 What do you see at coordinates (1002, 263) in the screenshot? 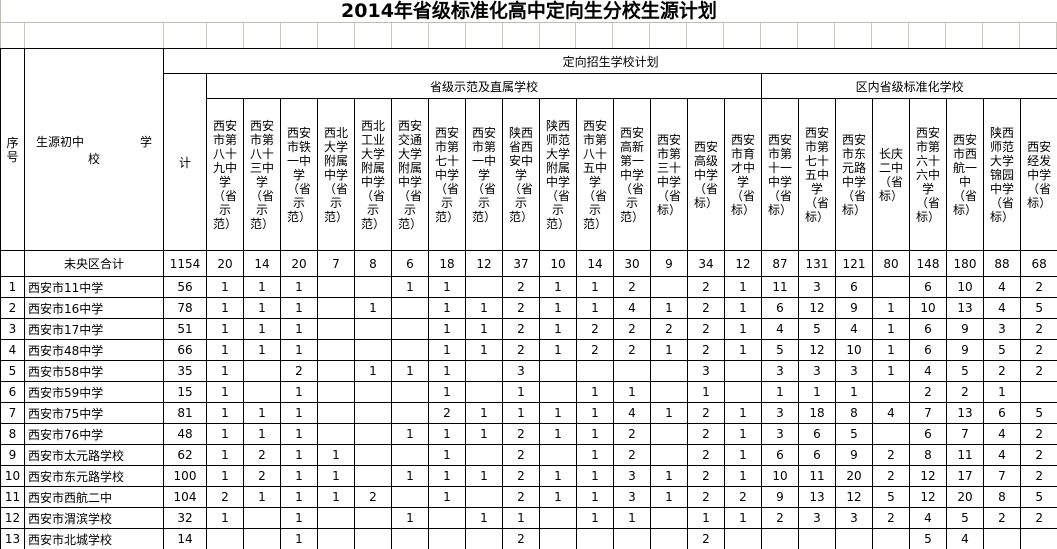
I see `summary-value: 88` at bounding box center [1002, 263].